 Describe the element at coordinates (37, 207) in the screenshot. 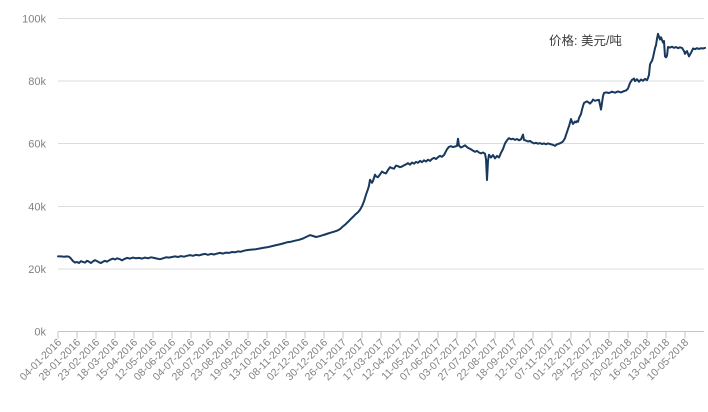

I see `y-axis-tick-label: 40k` at that location.